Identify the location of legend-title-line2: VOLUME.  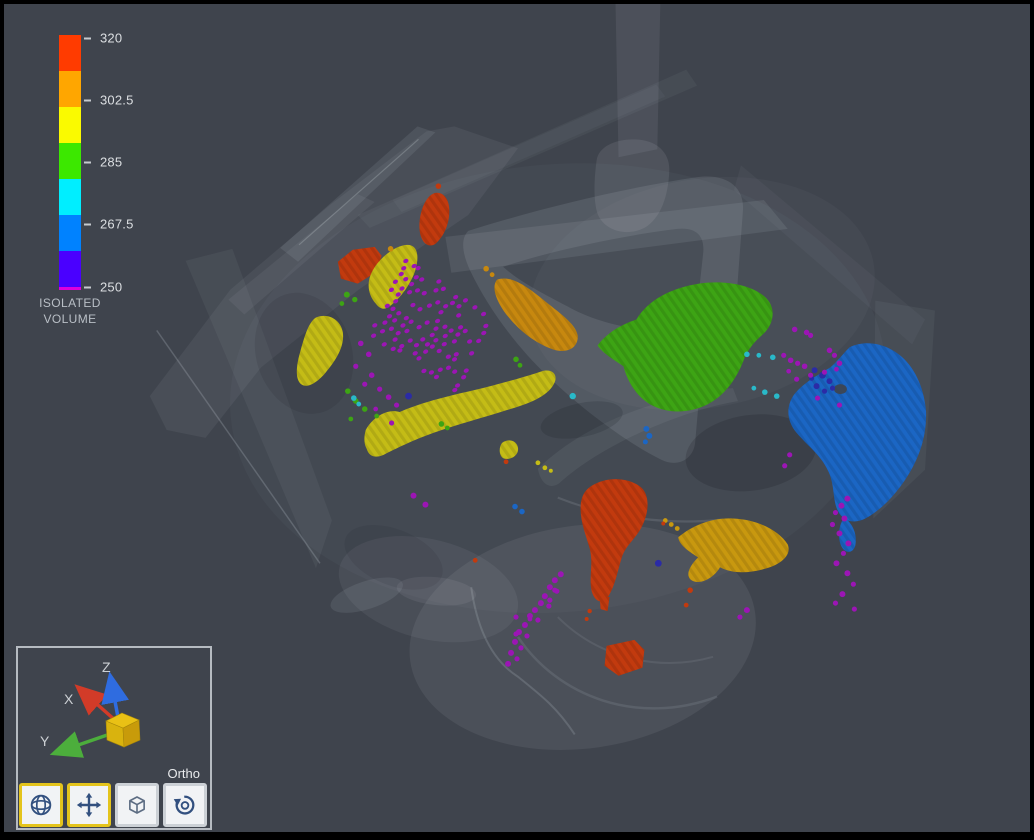
(70, 318).